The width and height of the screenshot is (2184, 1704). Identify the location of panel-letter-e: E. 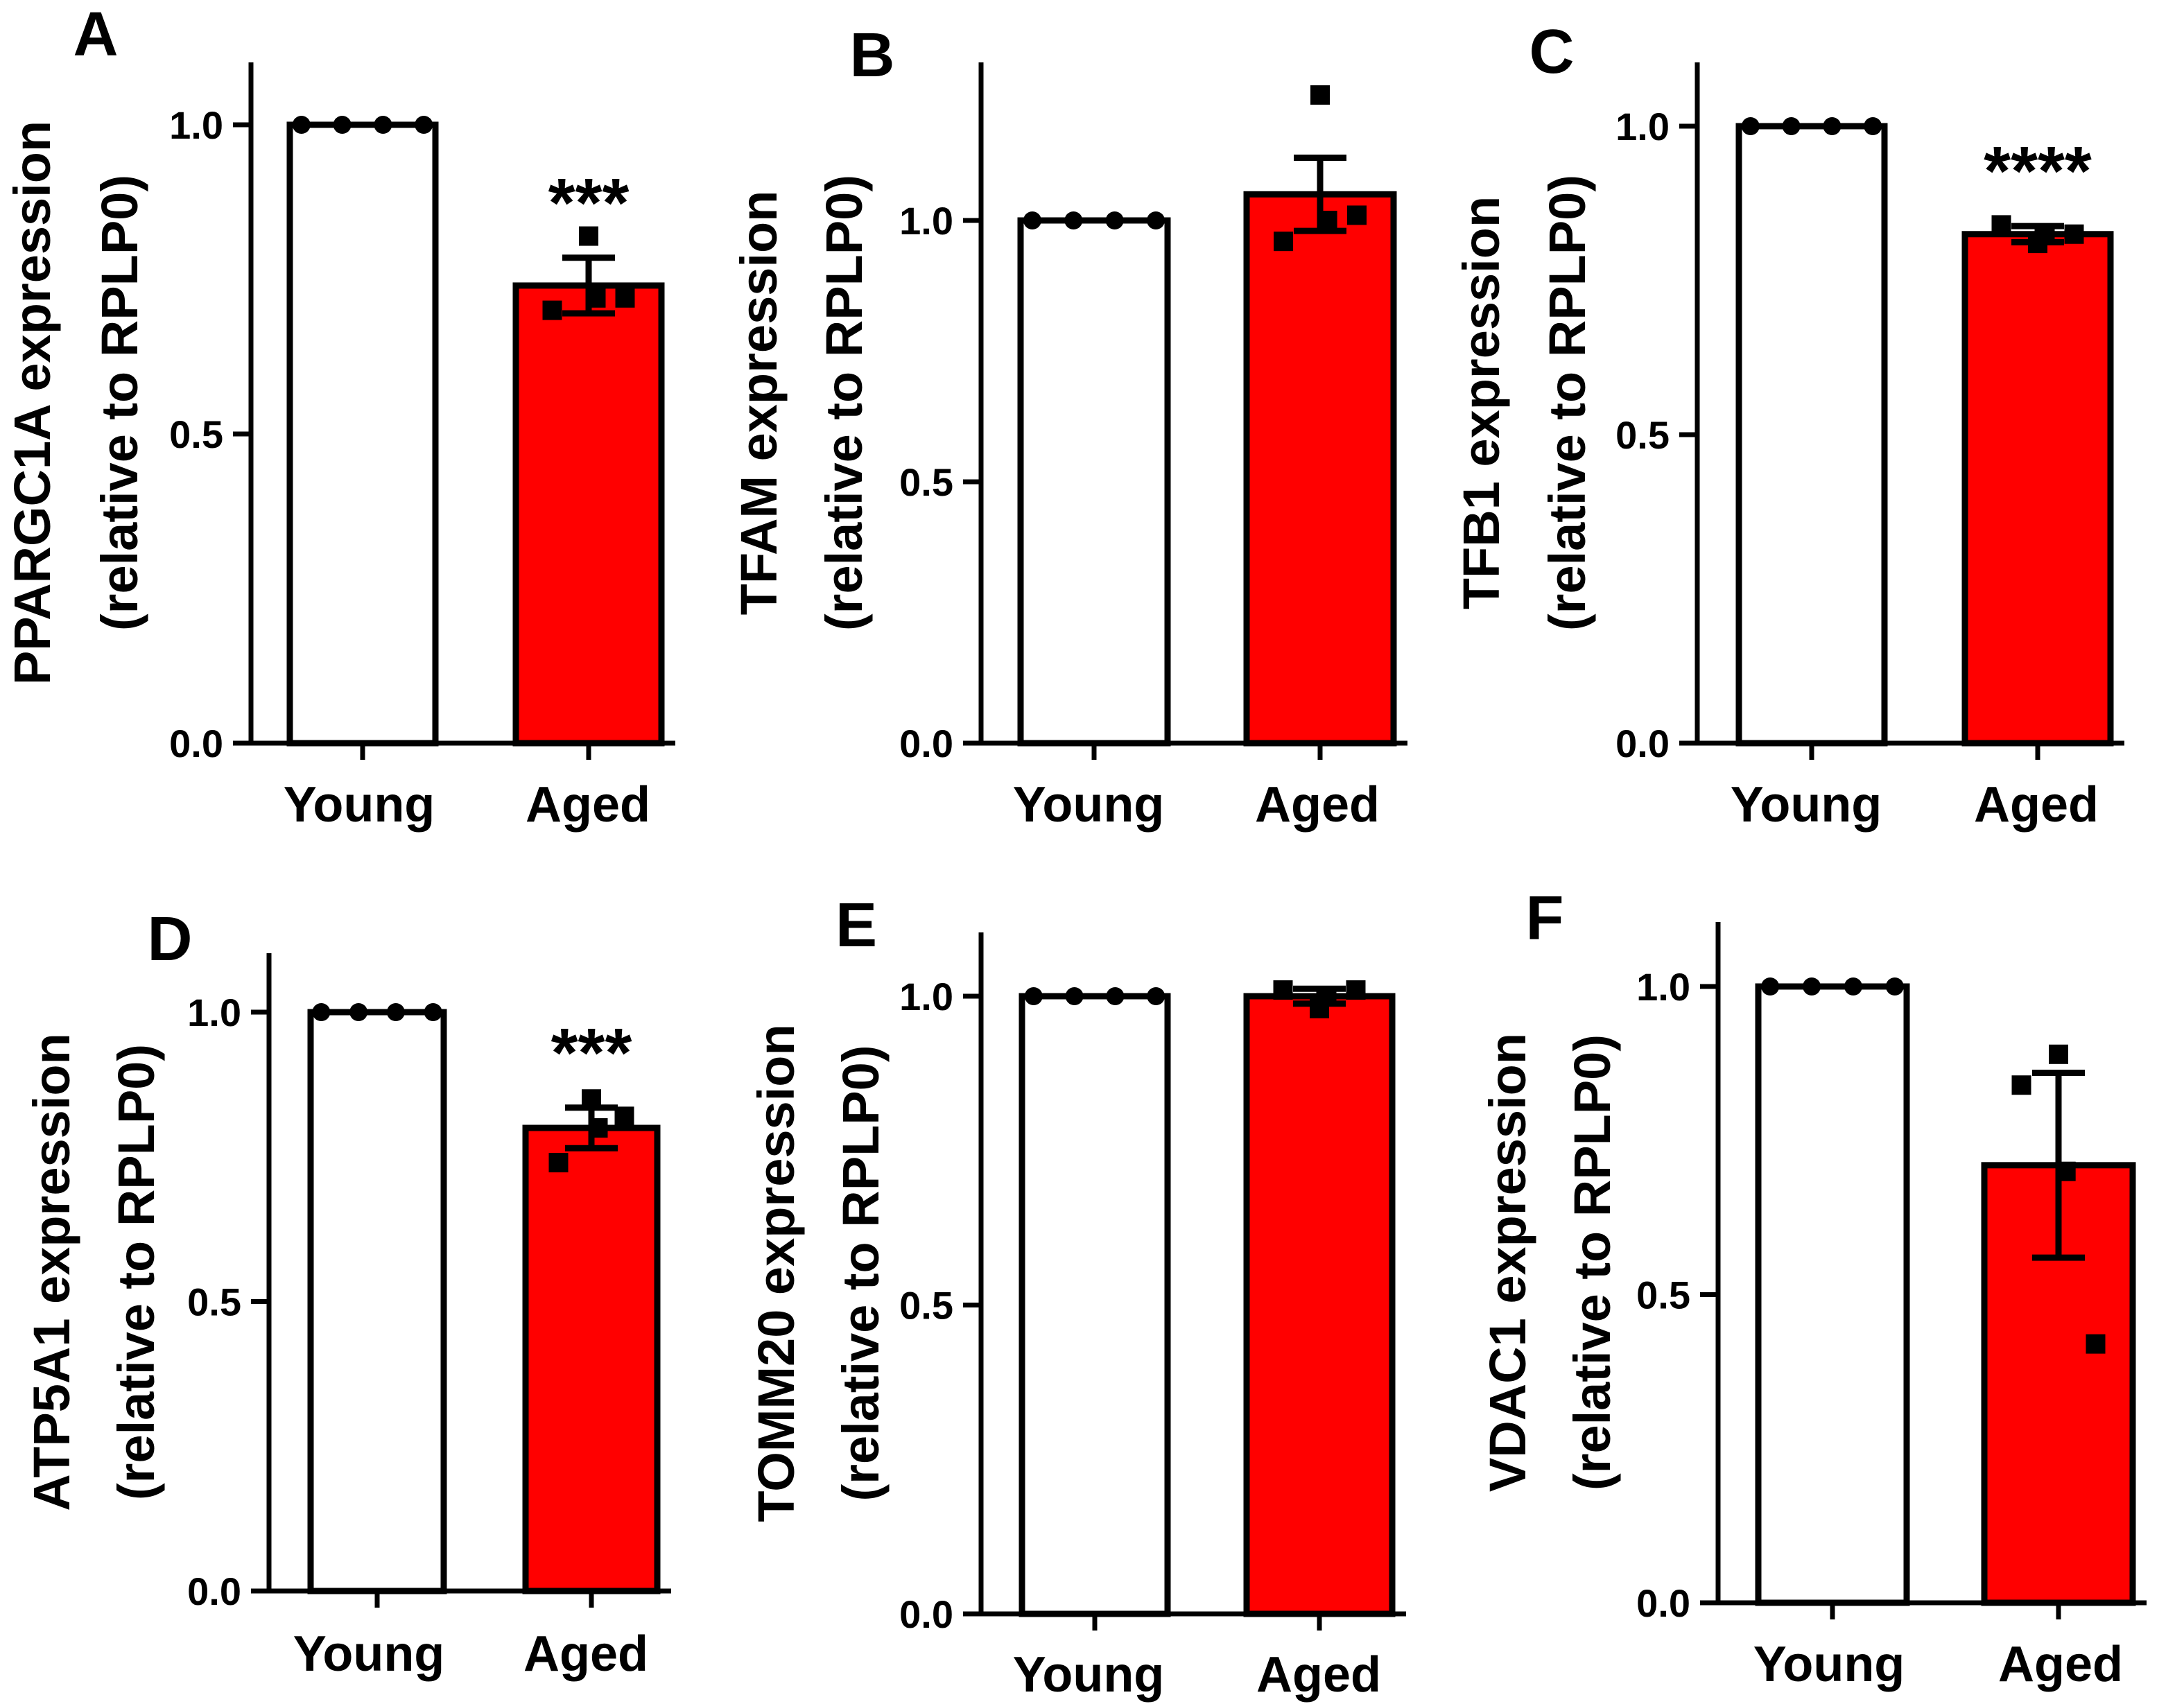
(856, 925).